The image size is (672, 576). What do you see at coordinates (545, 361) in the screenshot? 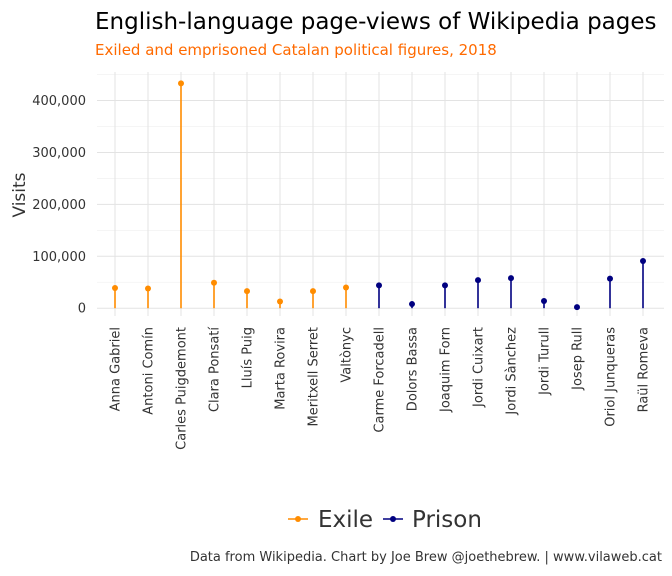
I see `x-tick-label: Jordi Turull` at bounding box center [545, 361].